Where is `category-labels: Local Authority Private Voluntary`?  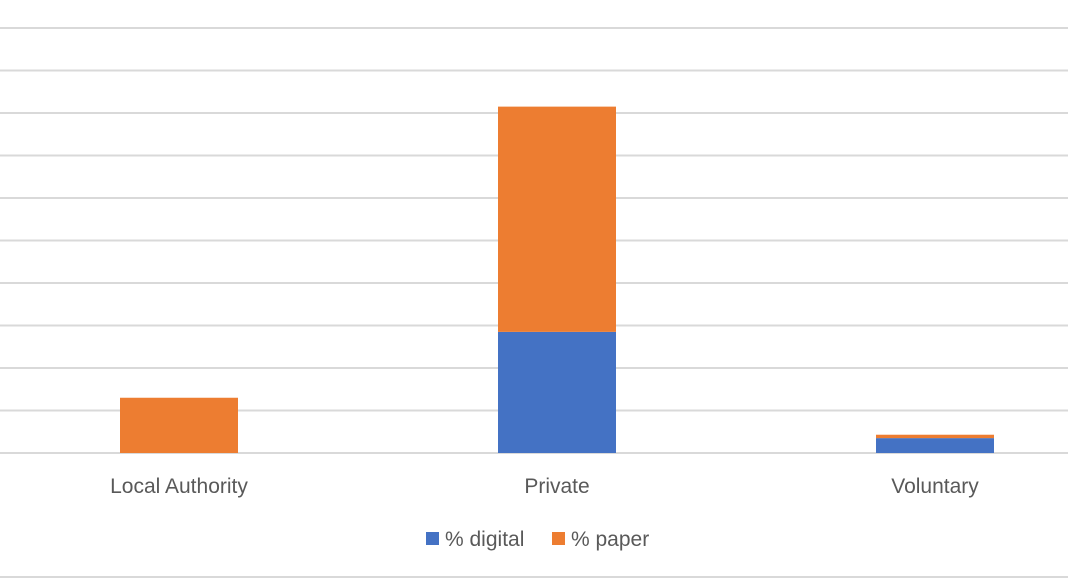
category-labels: Local Authority Private Voluntary is located at coordinates (544, 486).